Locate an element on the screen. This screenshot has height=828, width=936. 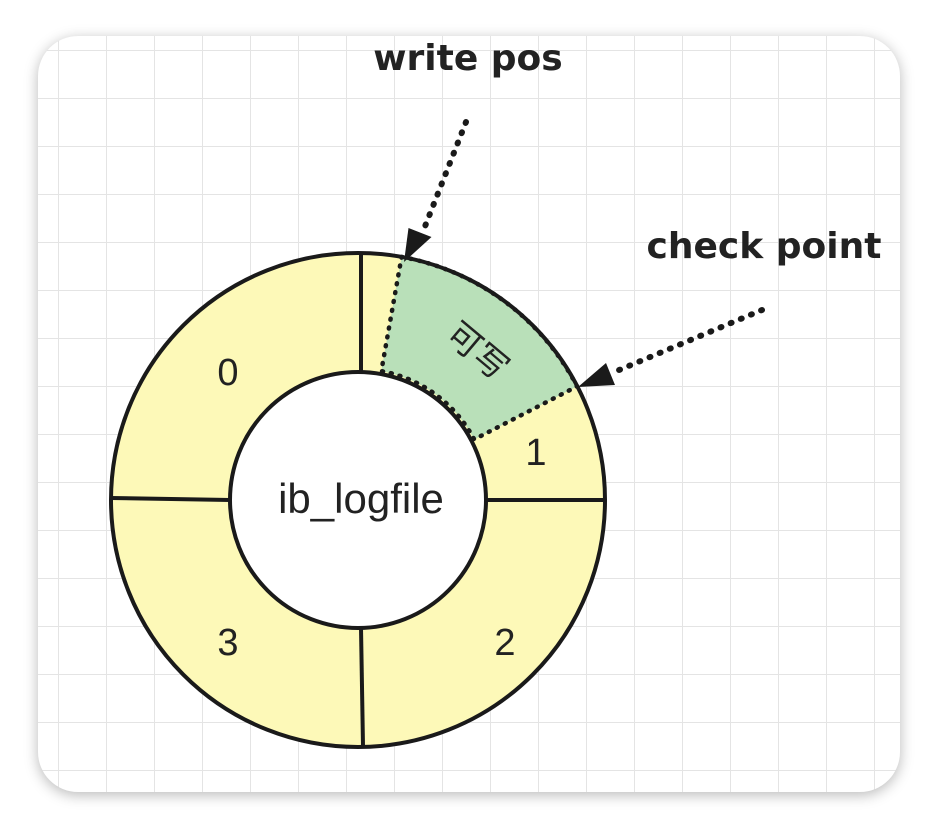
divider-bottom is located at coordinates (362, 687).